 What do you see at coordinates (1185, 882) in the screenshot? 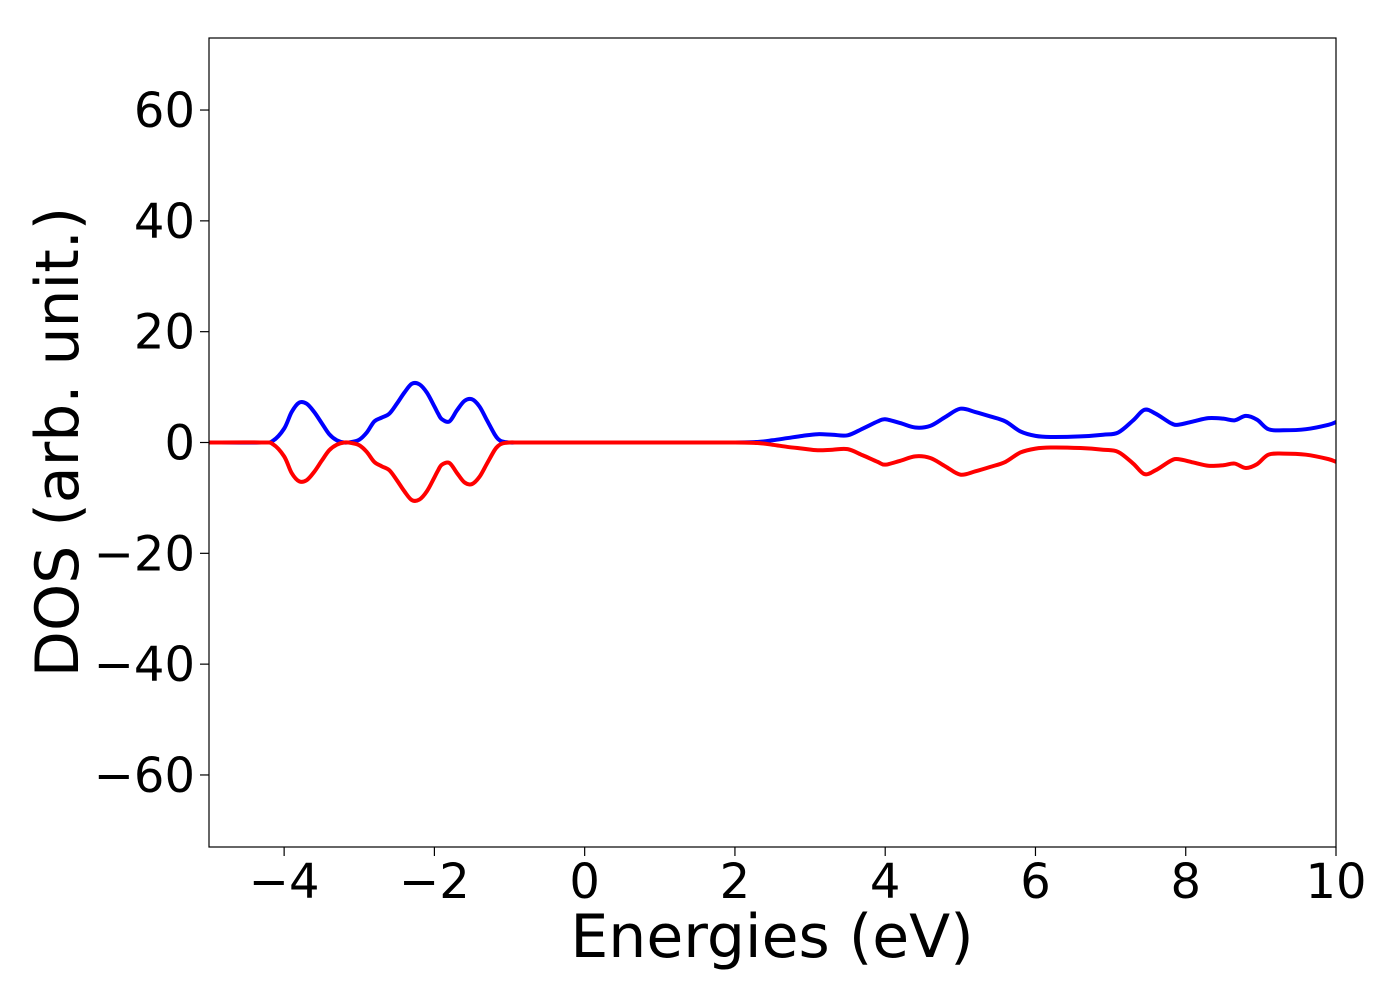
I see `x-tick-label: 8` at bounding box center [1185, 882].